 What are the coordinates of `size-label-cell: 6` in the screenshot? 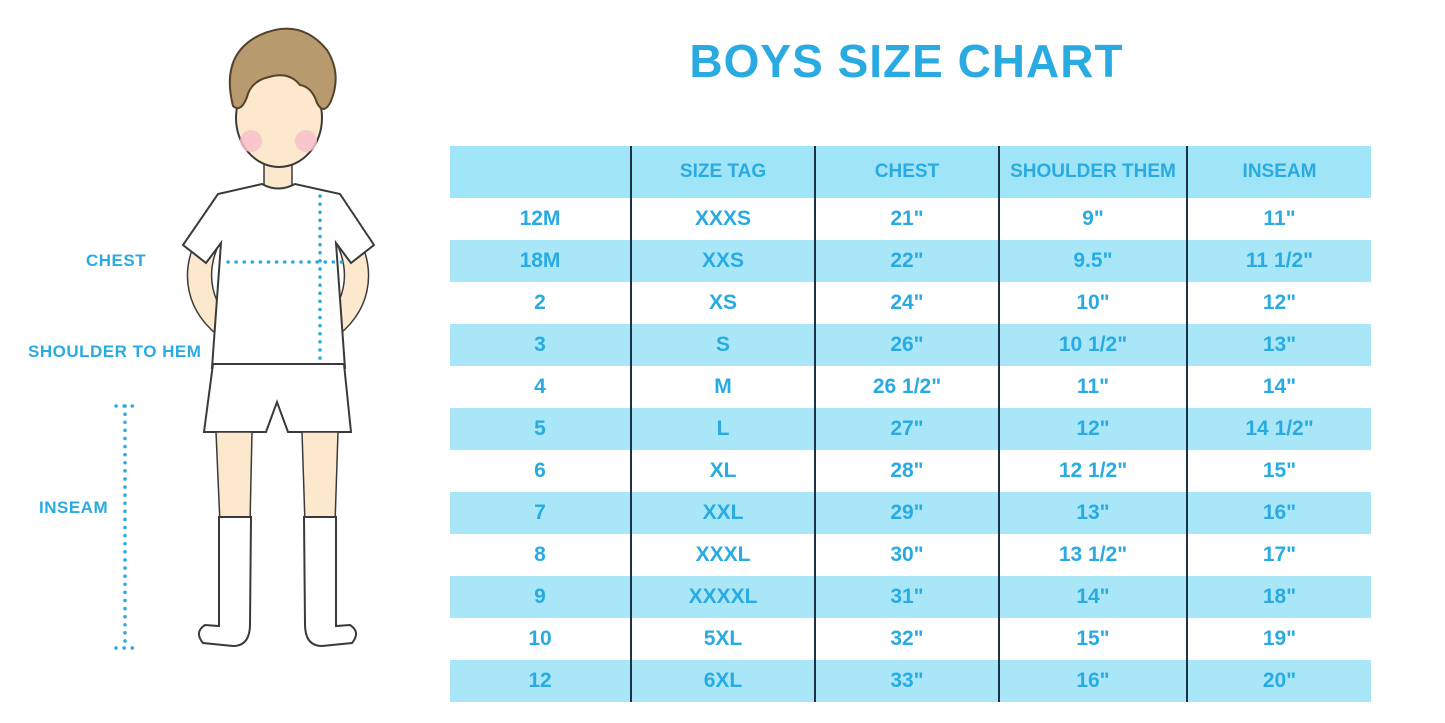 It's located at (540, 470).